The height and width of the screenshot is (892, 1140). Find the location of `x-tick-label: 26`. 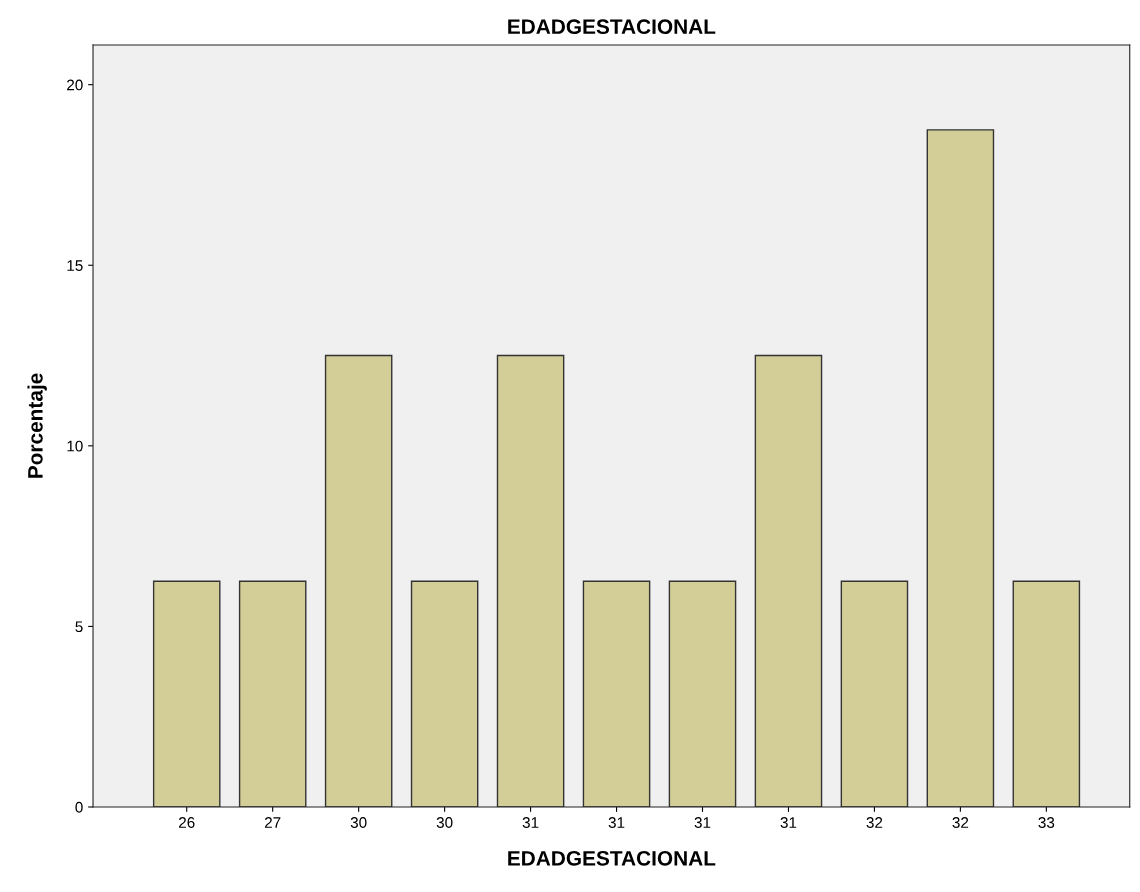

x-tick-label: 26 is located at coordinates (187, 822).